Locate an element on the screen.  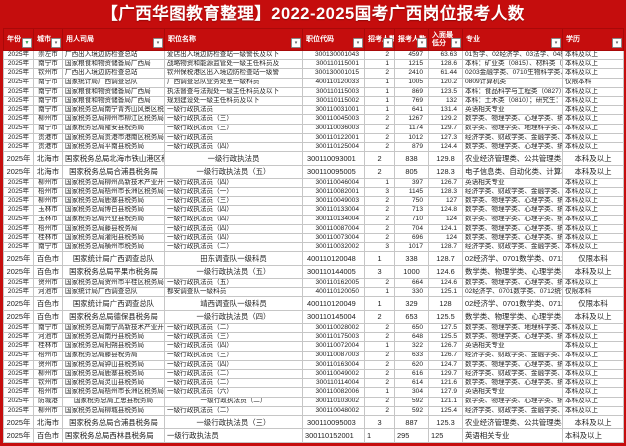
cell-department: 国家税务总局兴业县税务局 is located at coordinates (113, 219).